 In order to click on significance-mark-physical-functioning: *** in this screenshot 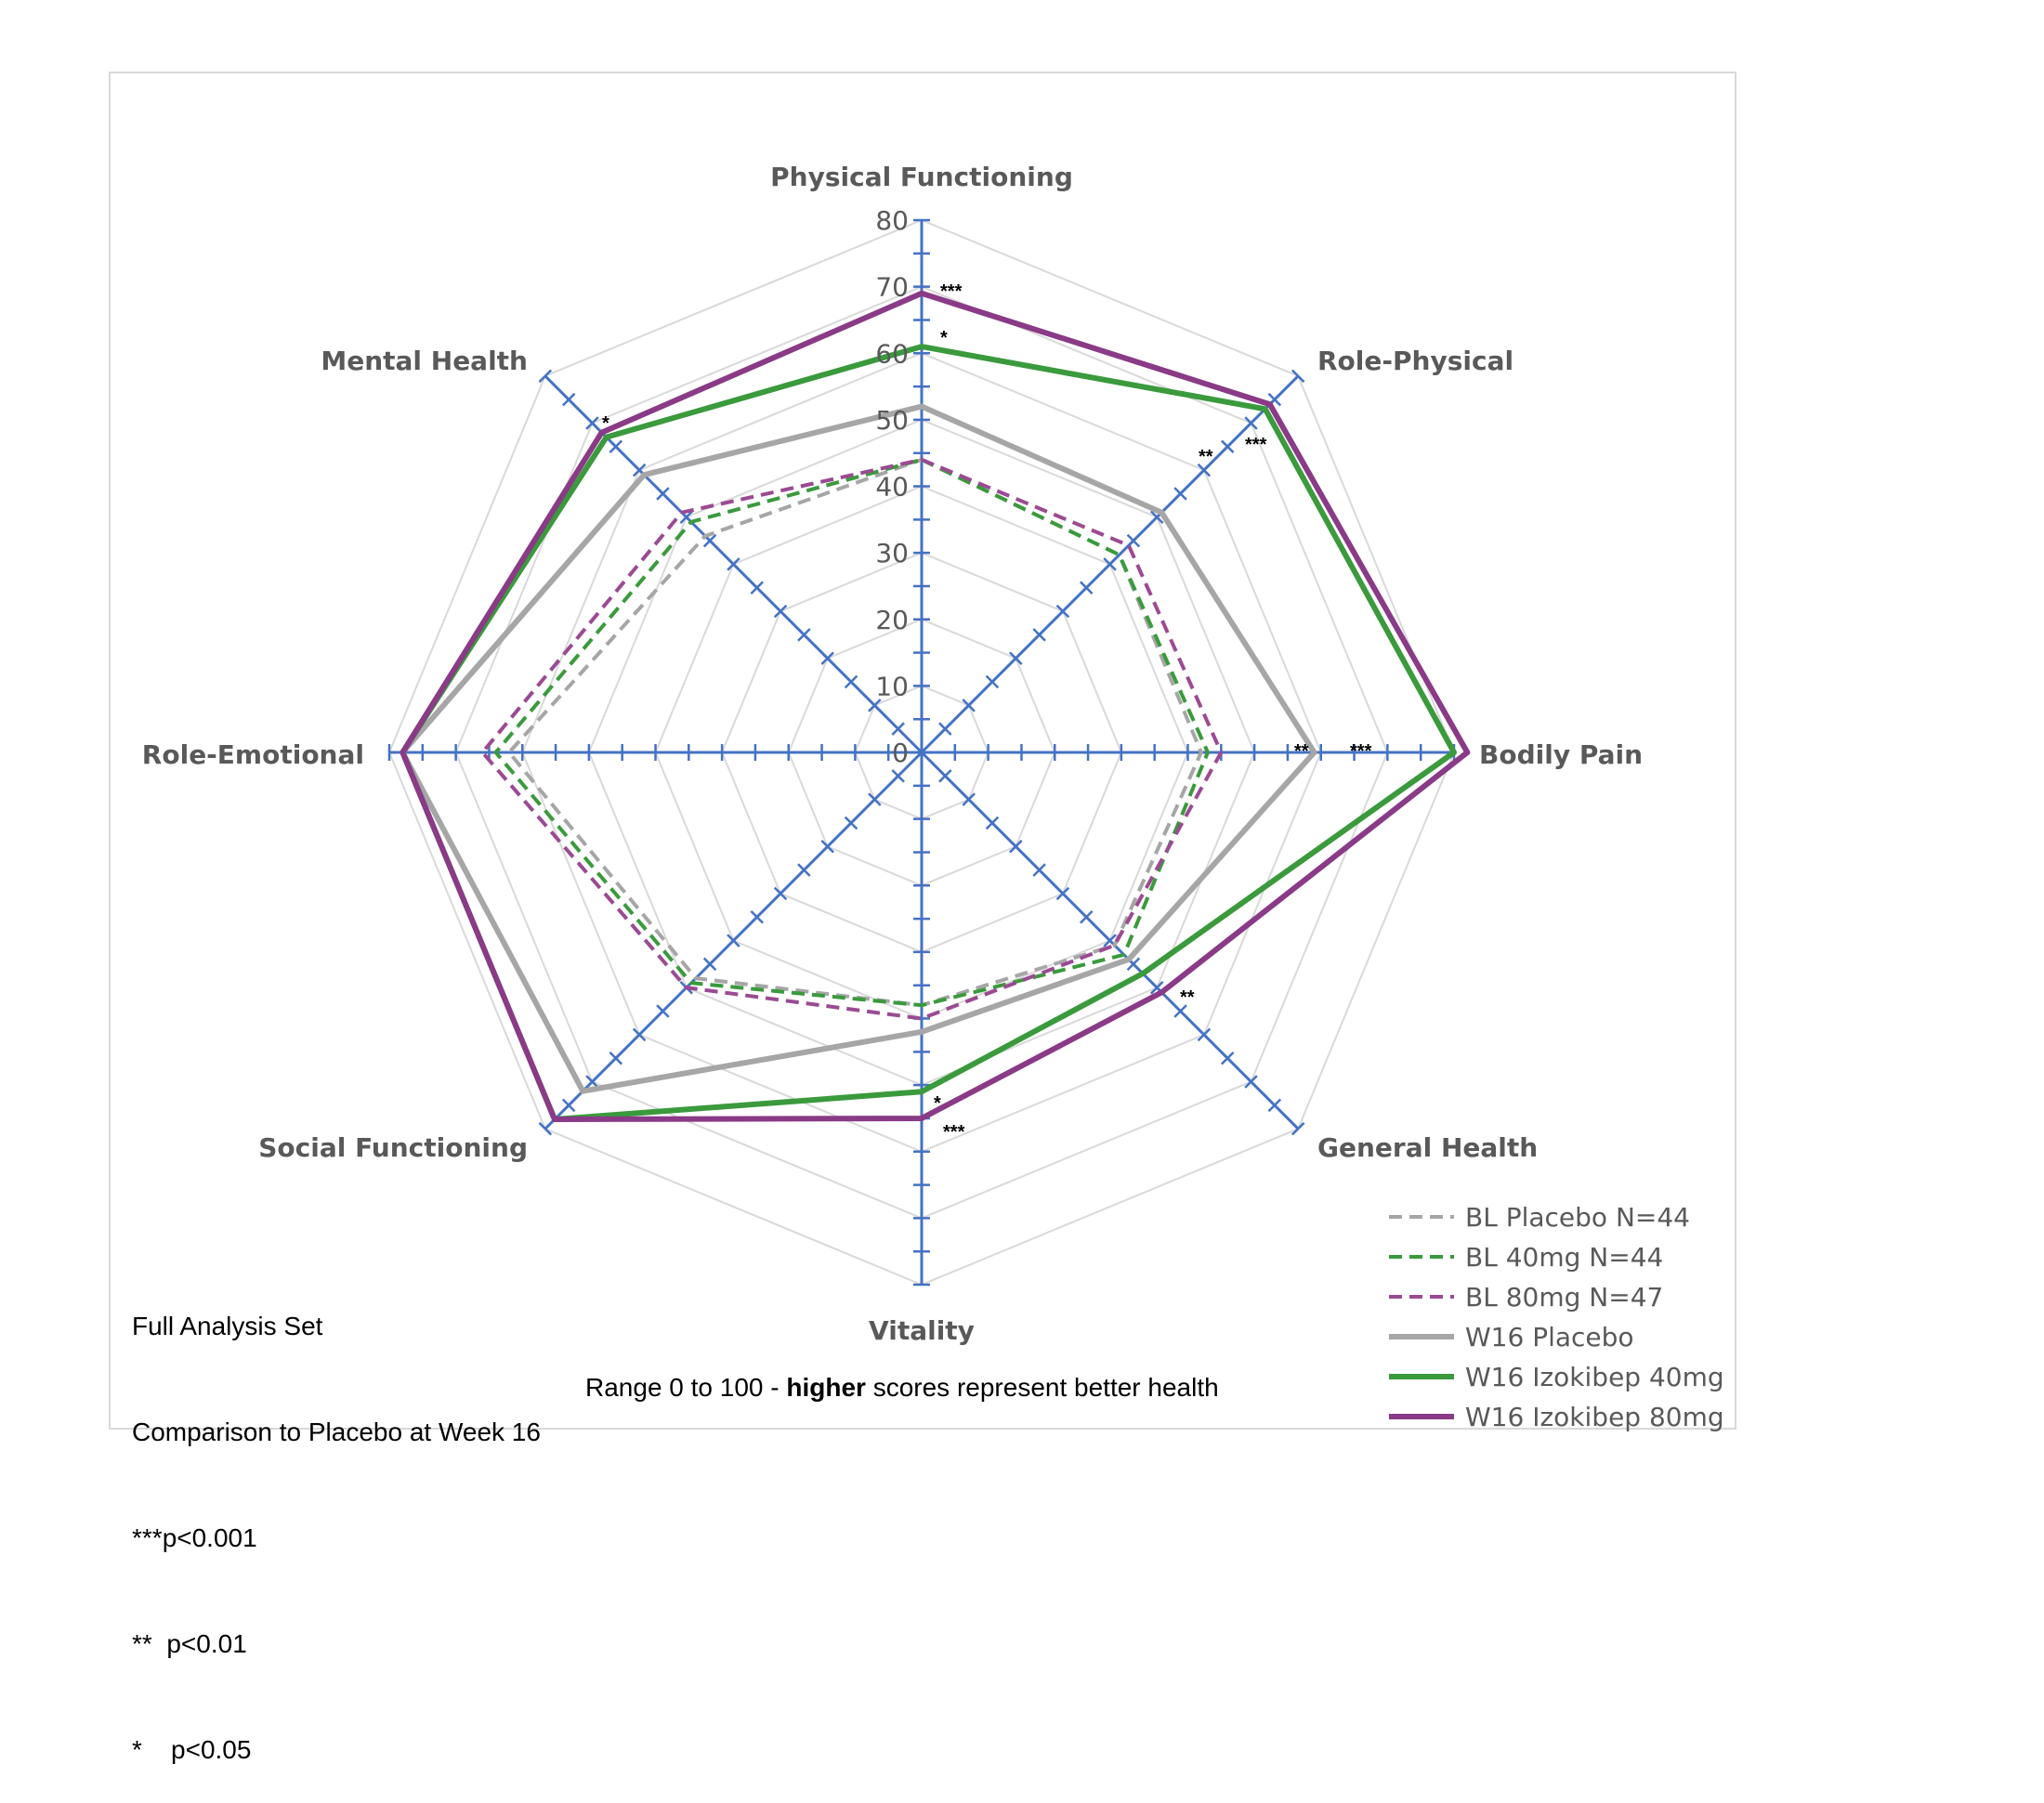, I will do `click(952, 291)`.